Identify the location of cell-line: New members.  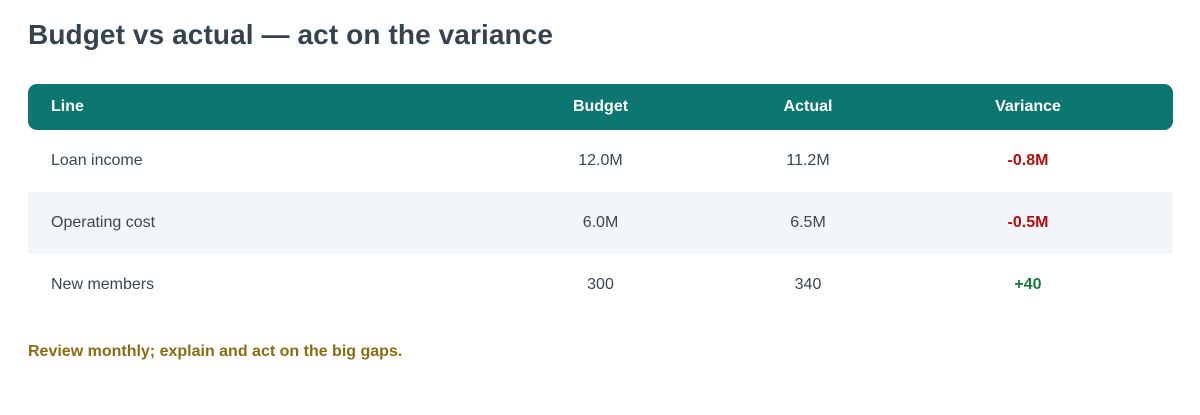
(103, 284).